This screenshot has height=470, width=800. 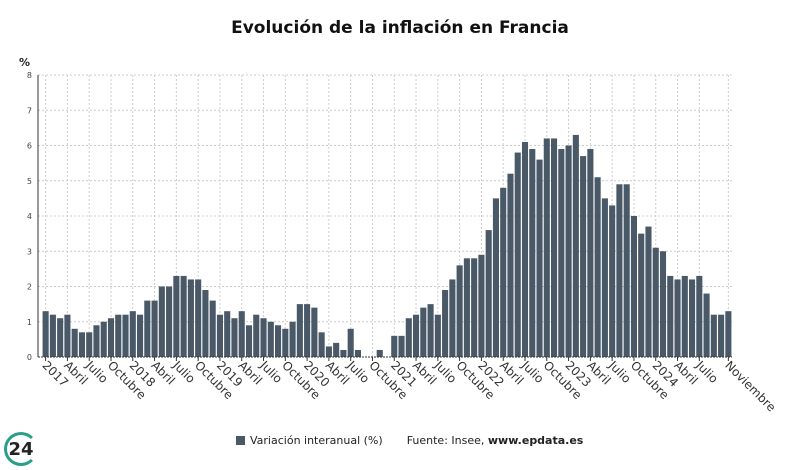 I want to click on y-axis-unit: %, so click(x=25, y=62).